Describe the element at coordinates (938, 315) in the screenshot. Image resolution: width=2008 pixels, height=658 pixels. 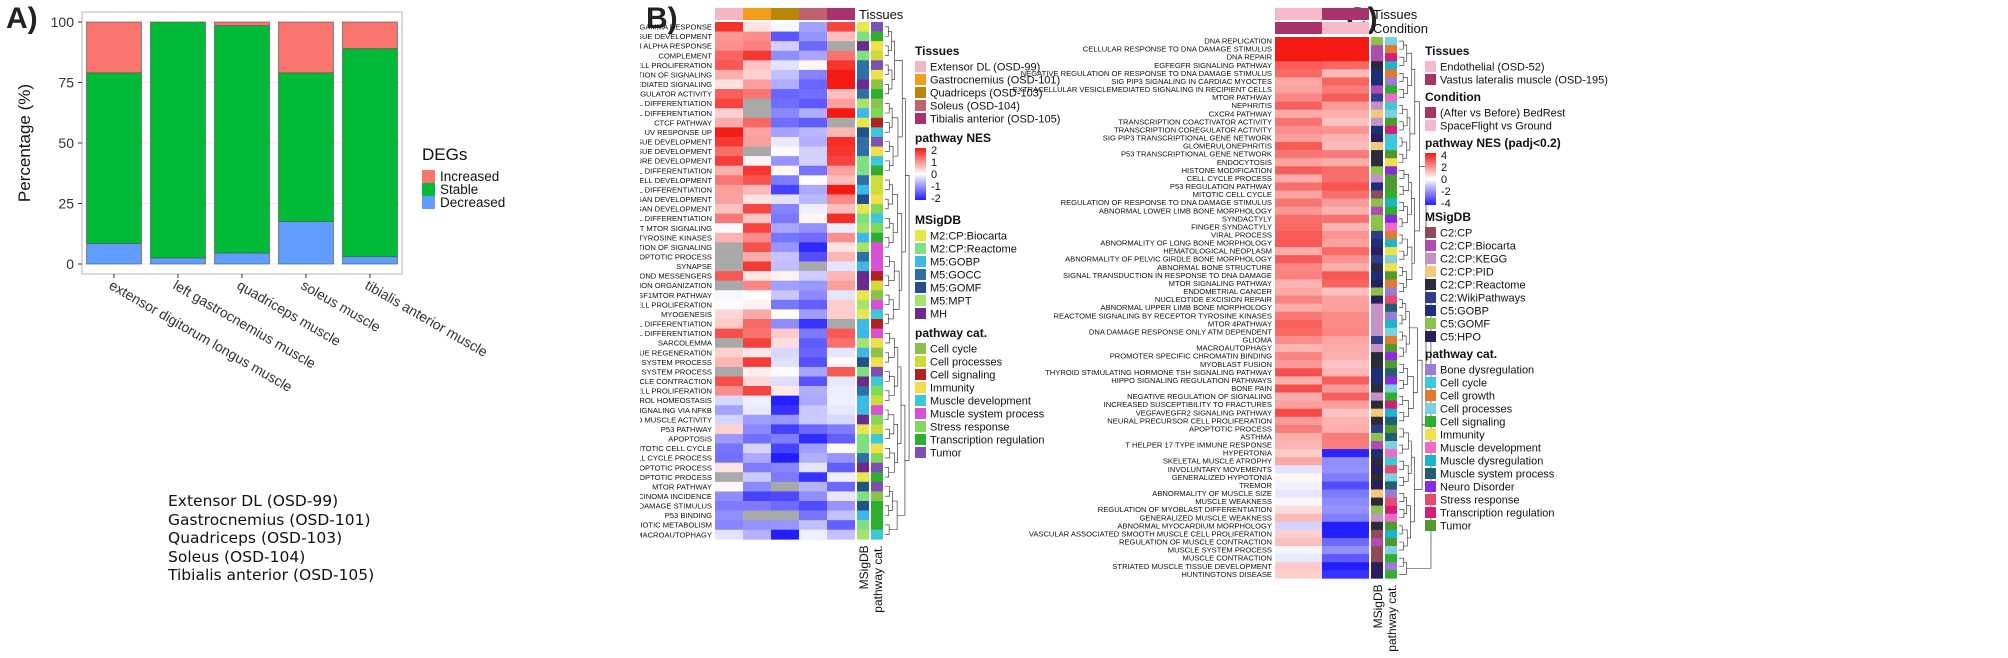
I see `b-msigdb-legend-label: MH` at that location.